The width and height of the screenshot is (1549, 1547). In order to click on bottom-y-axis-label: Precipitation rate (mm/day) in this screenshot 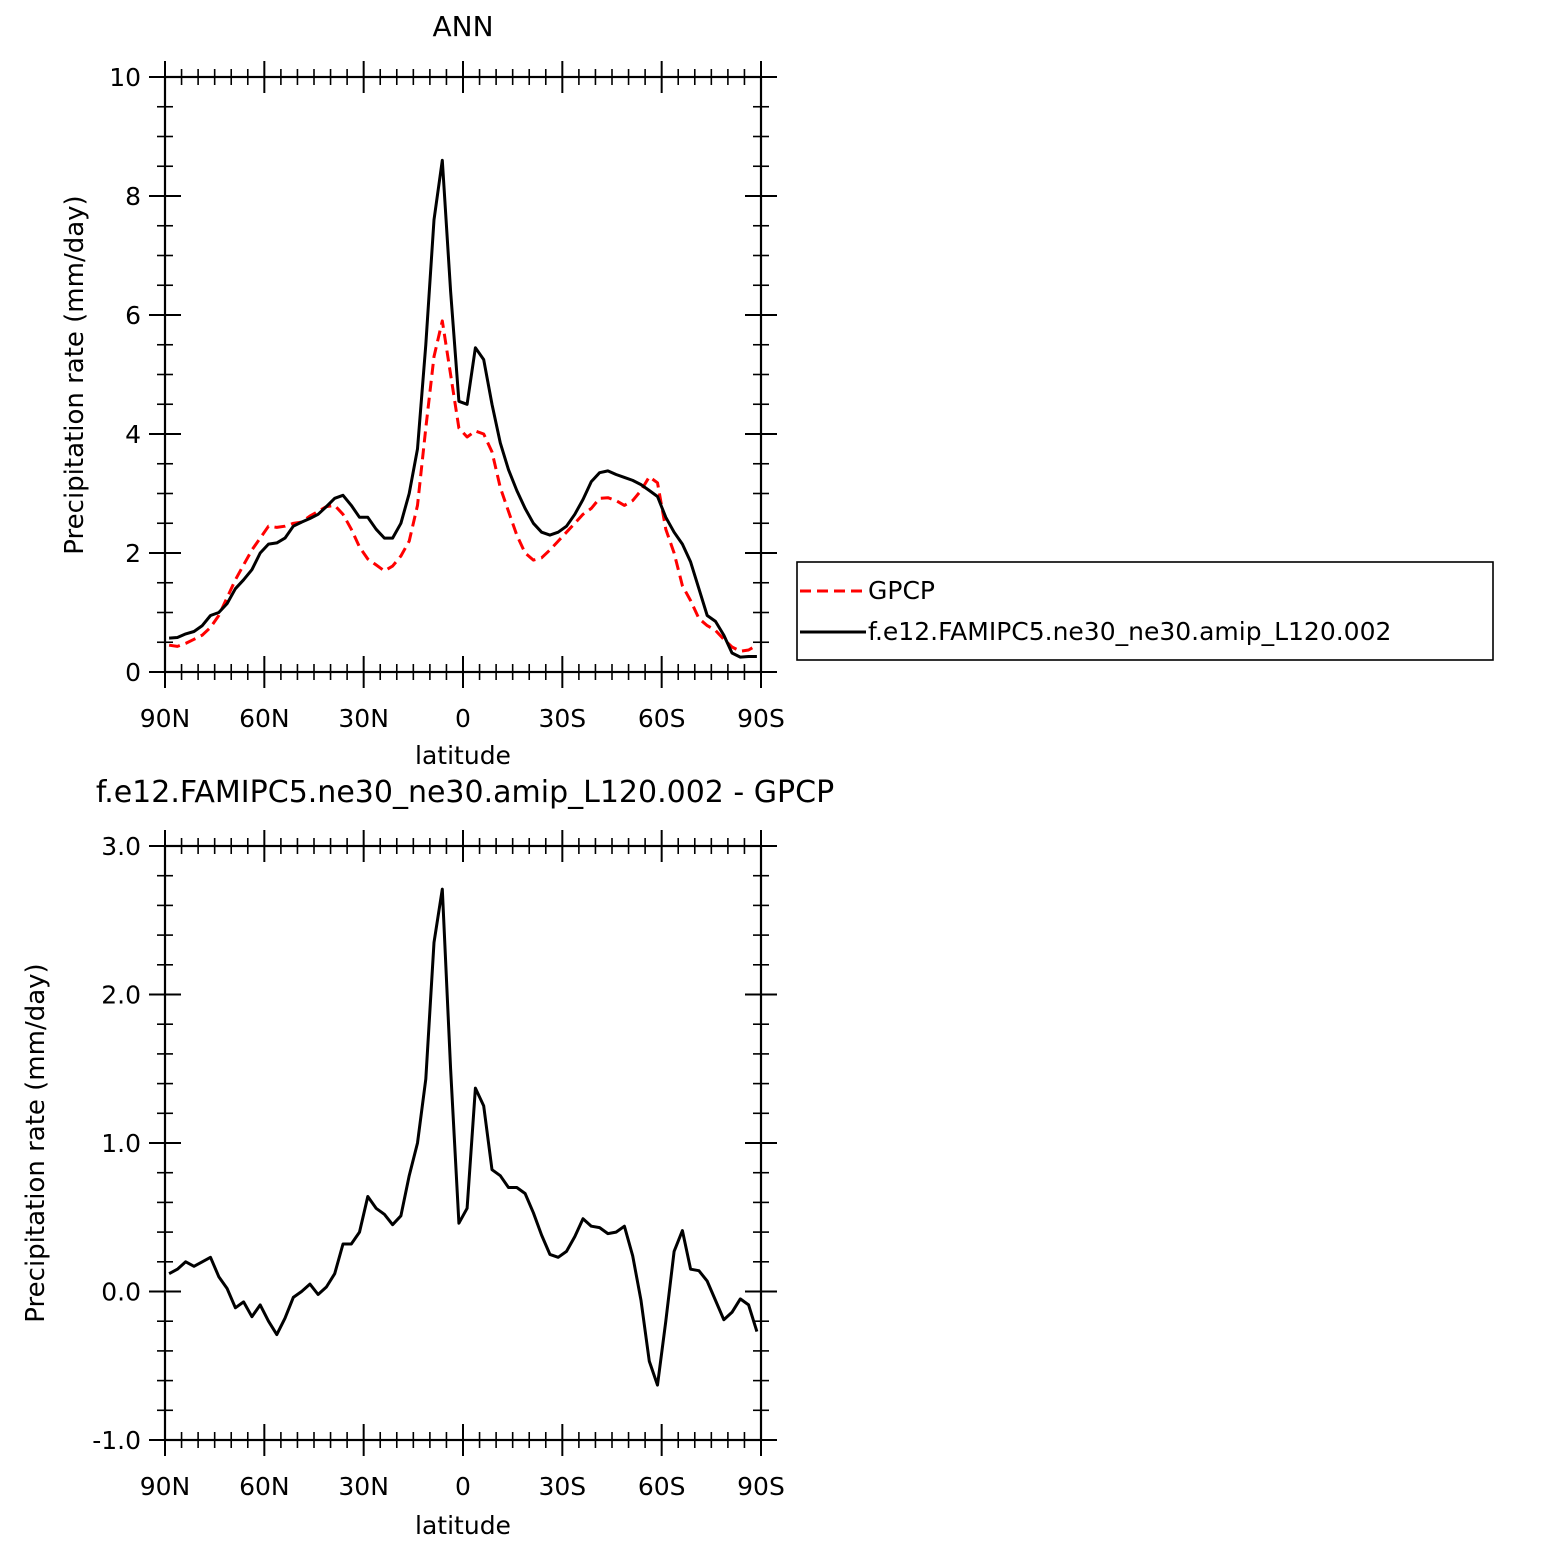, I will do `click(36, 1142)`.